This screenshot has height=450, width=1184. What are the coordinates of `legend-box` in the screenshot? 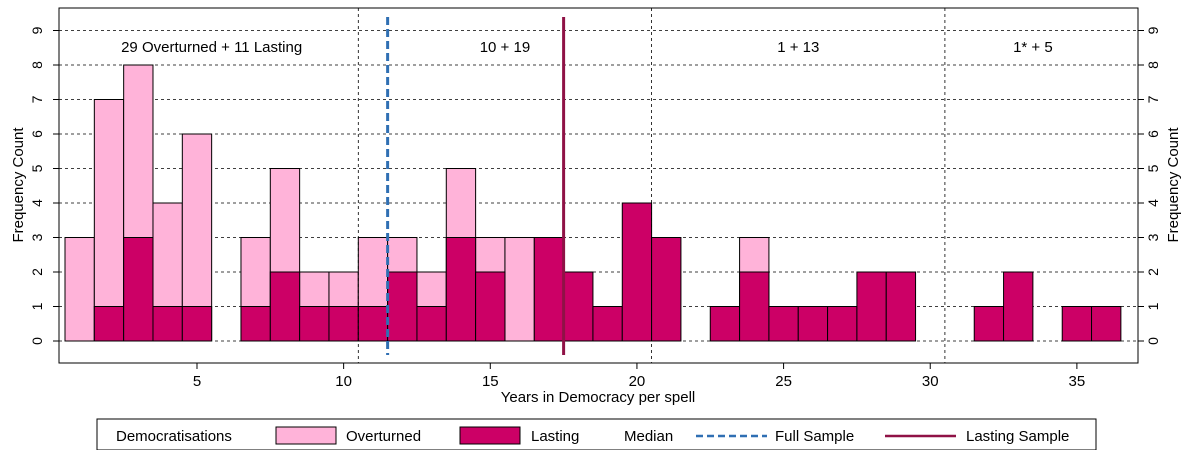 It's located at (596, 434).